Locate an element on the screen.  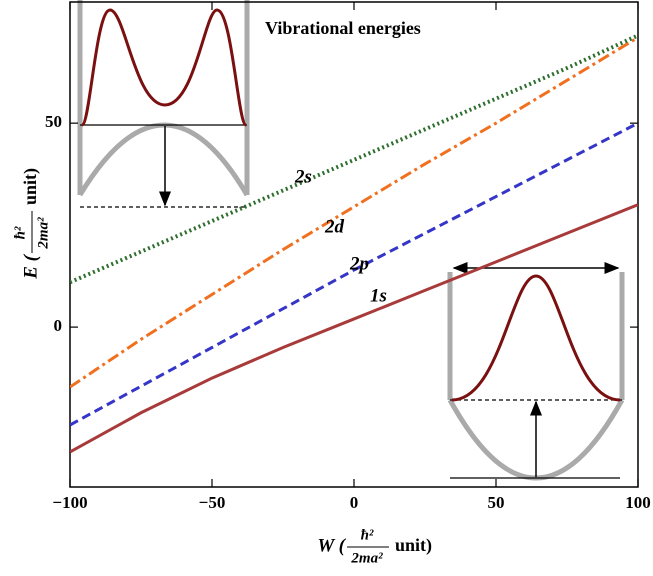
inset-label: 2a is located at coordinates (542, 256).